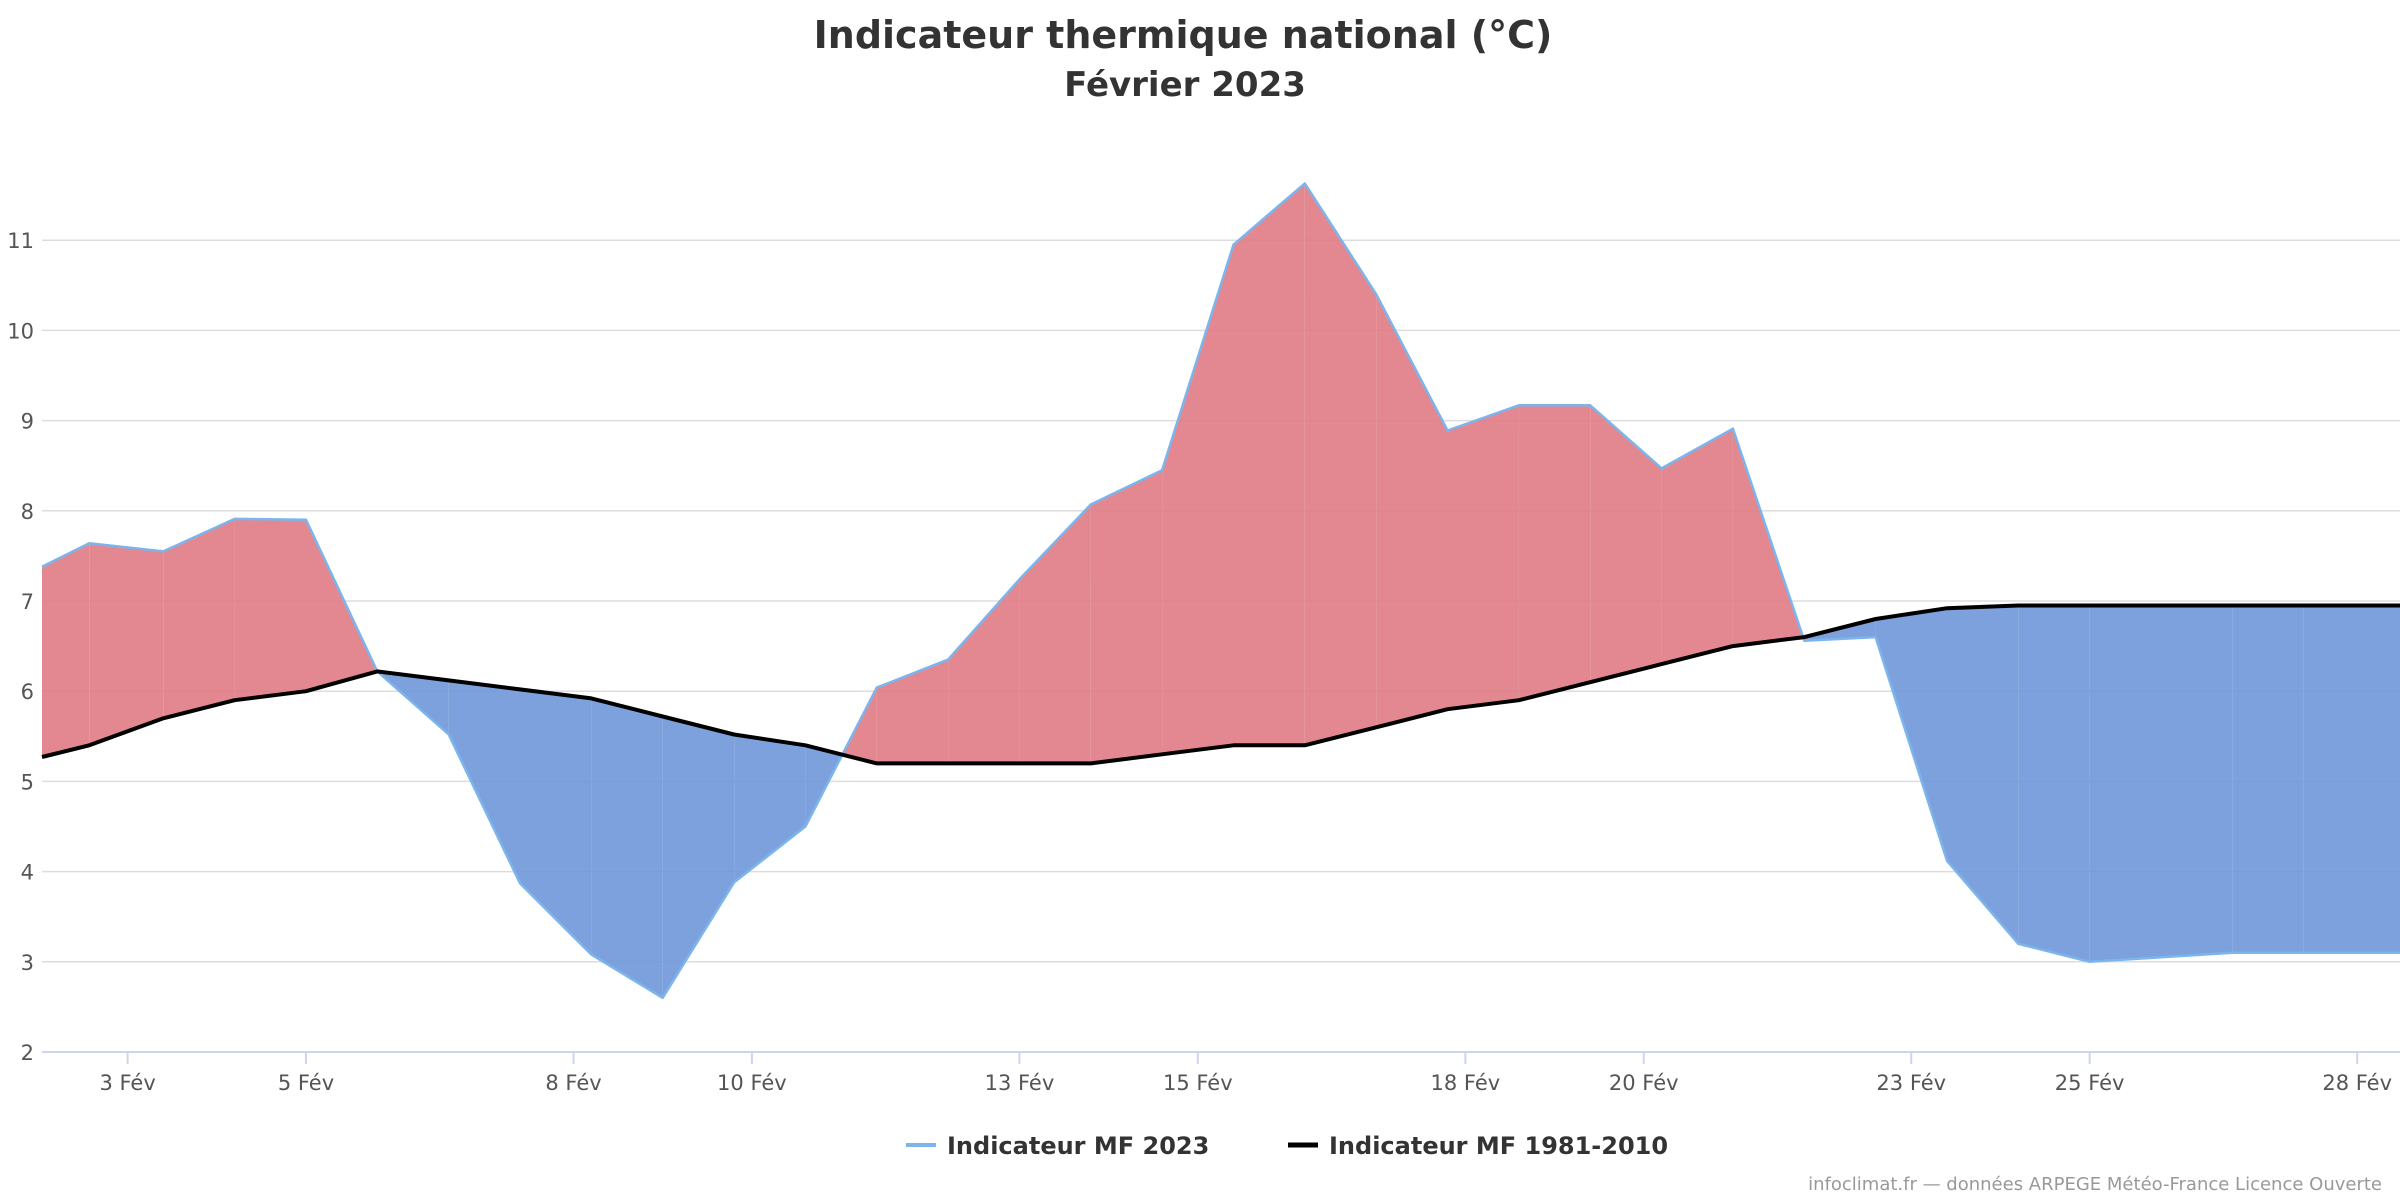  I want to click on x-tick-label-10: 10 Fév, so click(752, 1083).